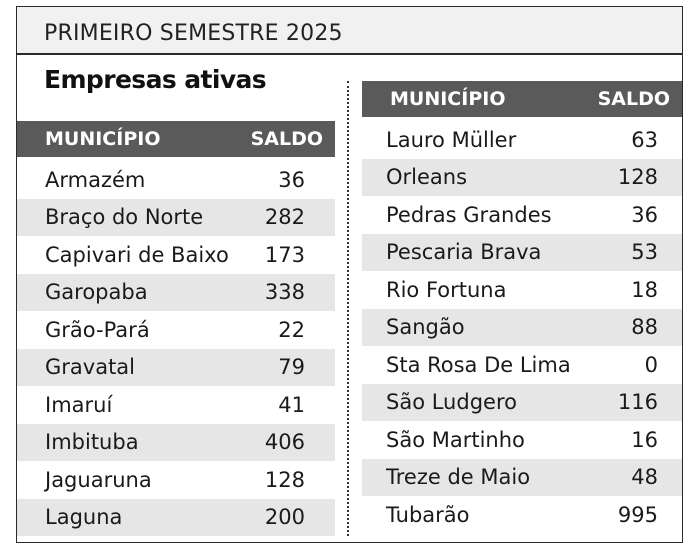  I want to click on table-row: Lauro Müller 63, so click(522, 140).